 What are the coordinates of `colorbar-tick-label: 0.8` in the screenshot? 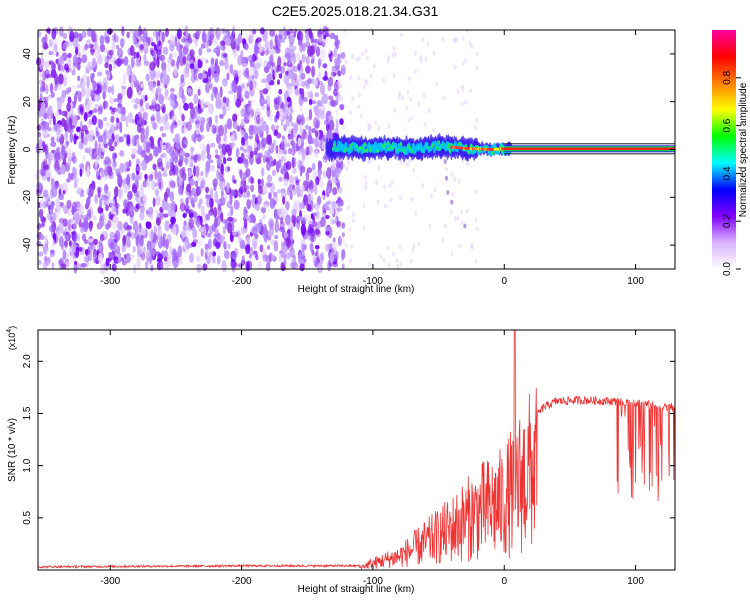 It's located at (727, 77).